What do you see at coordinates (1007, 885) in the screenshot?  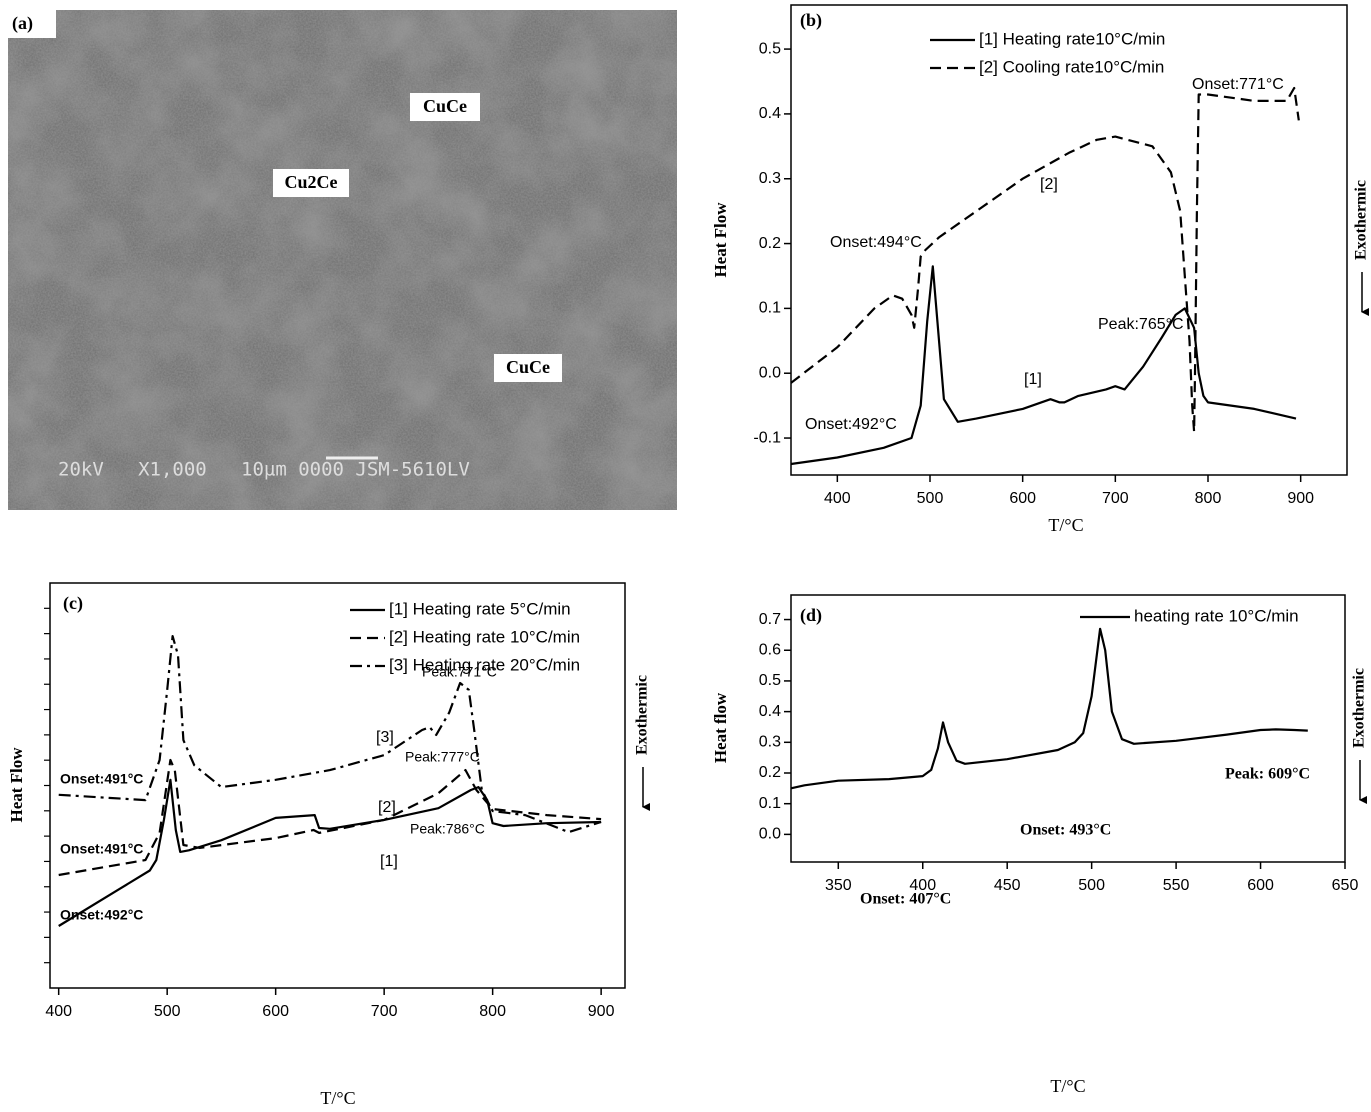 I see `x-tick-label: 450` at bounding box center [1007, 885].